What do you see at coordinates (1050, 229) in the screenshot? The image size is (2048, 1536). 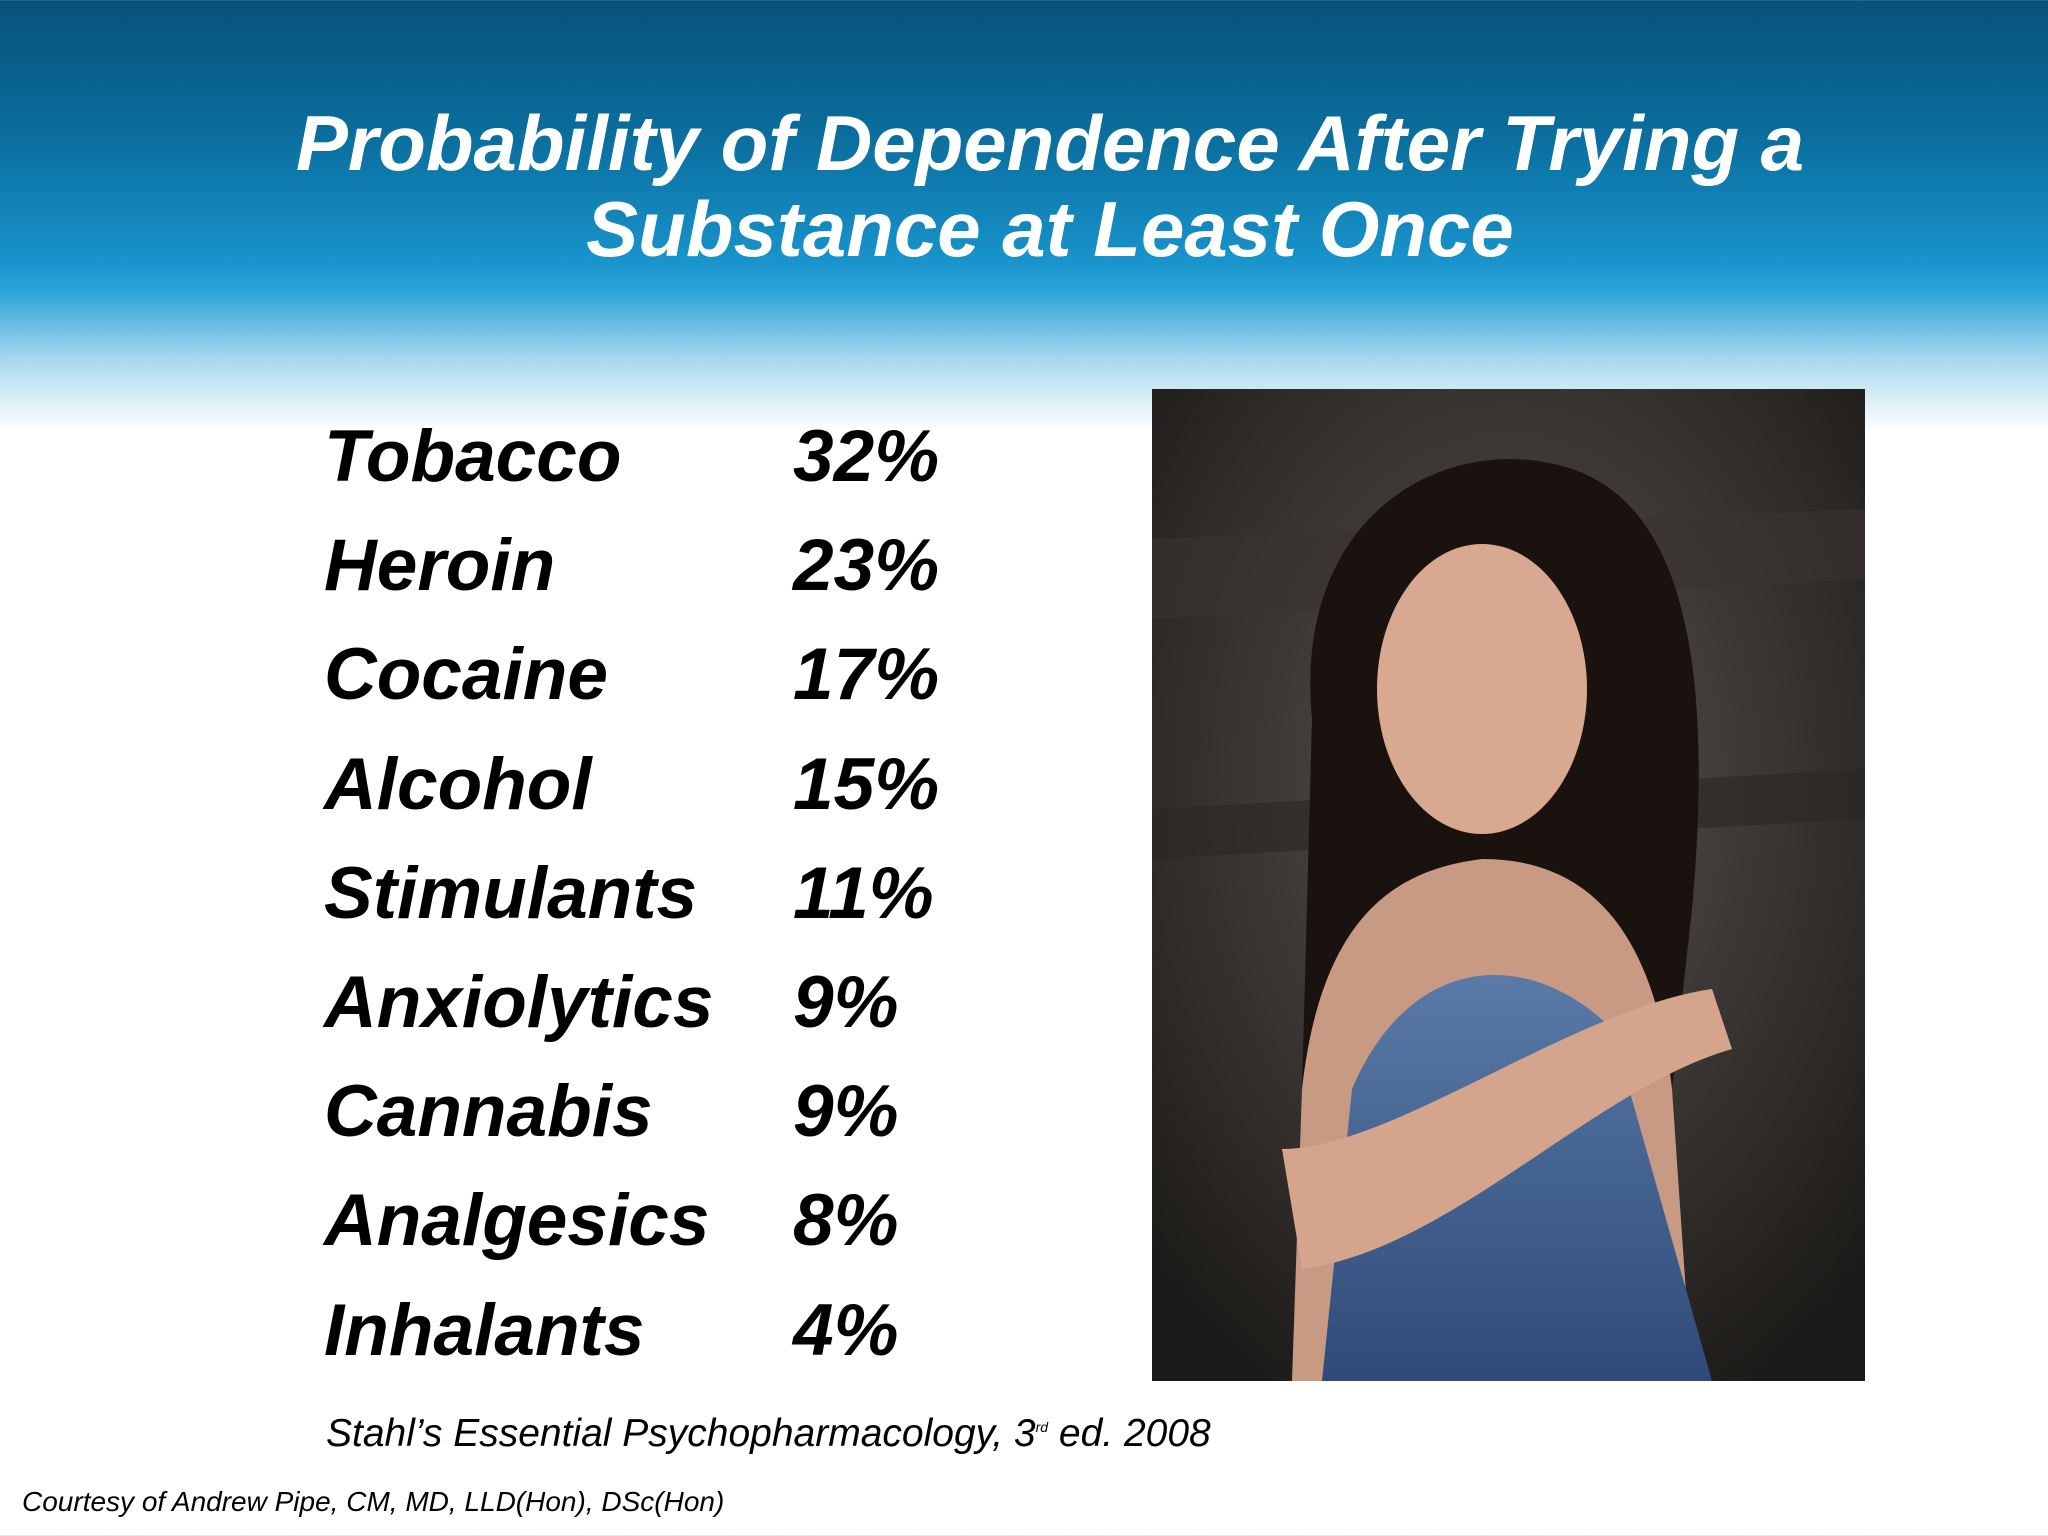 I see `title-line: Substance at Least Once` at bounding box center [1050, 229].